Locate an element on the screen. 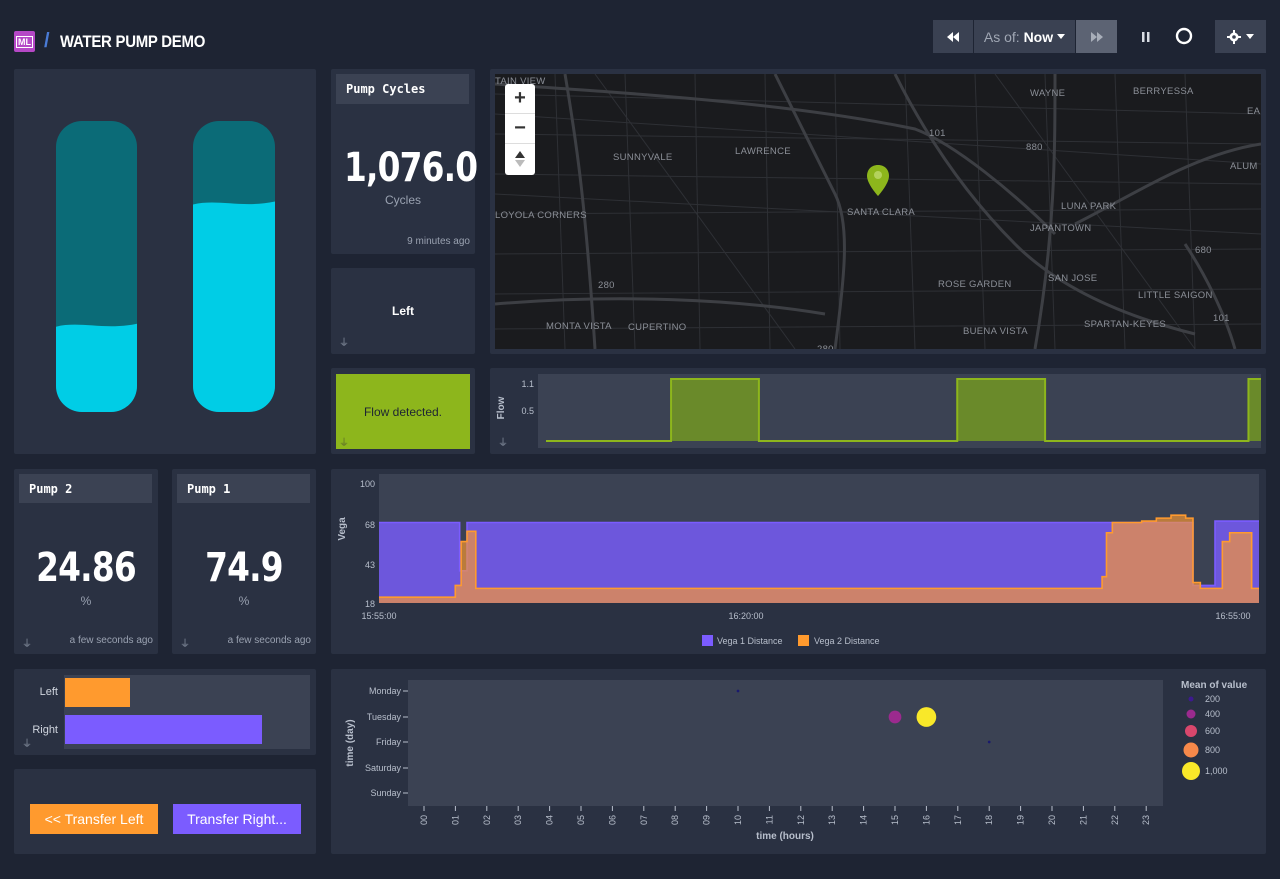 The height and width of the screenshot is (879, 1280). flow-chart-panel: Flow 1.1 0.5 ⏚ is located at coordinates (878, 411).